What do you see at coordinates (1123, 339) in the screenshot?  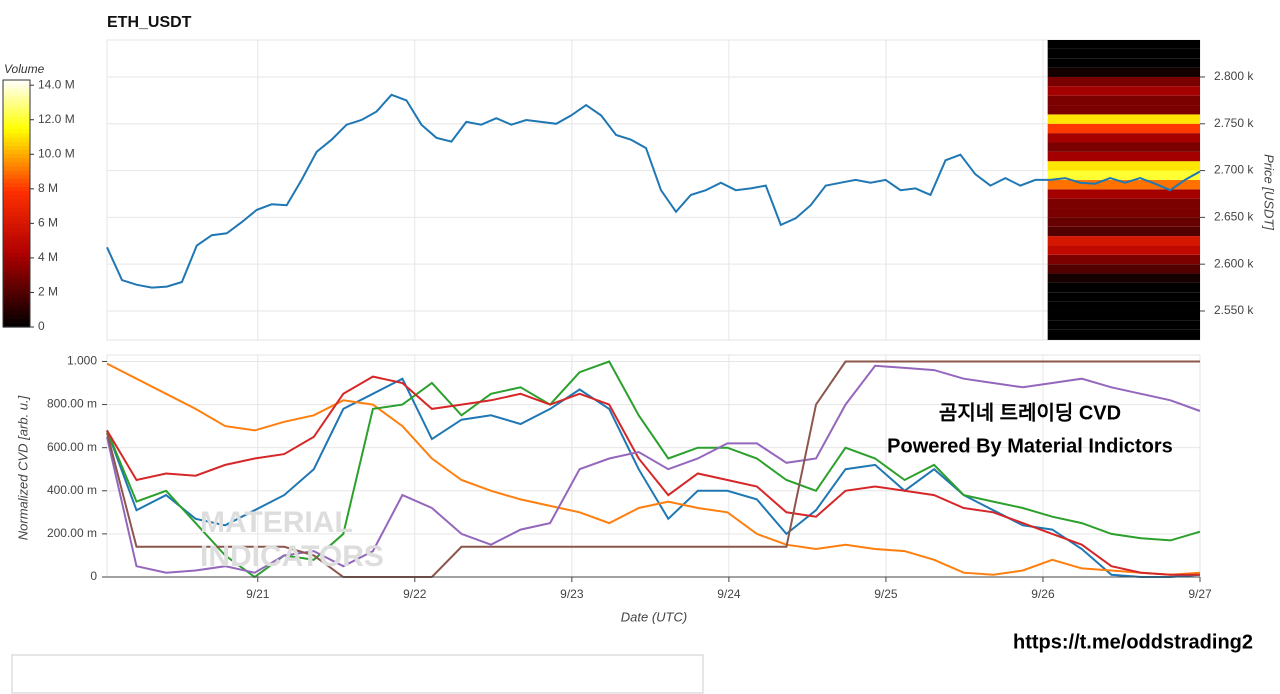 I see `heatmap-fill` at bounding box center [1123, 339].